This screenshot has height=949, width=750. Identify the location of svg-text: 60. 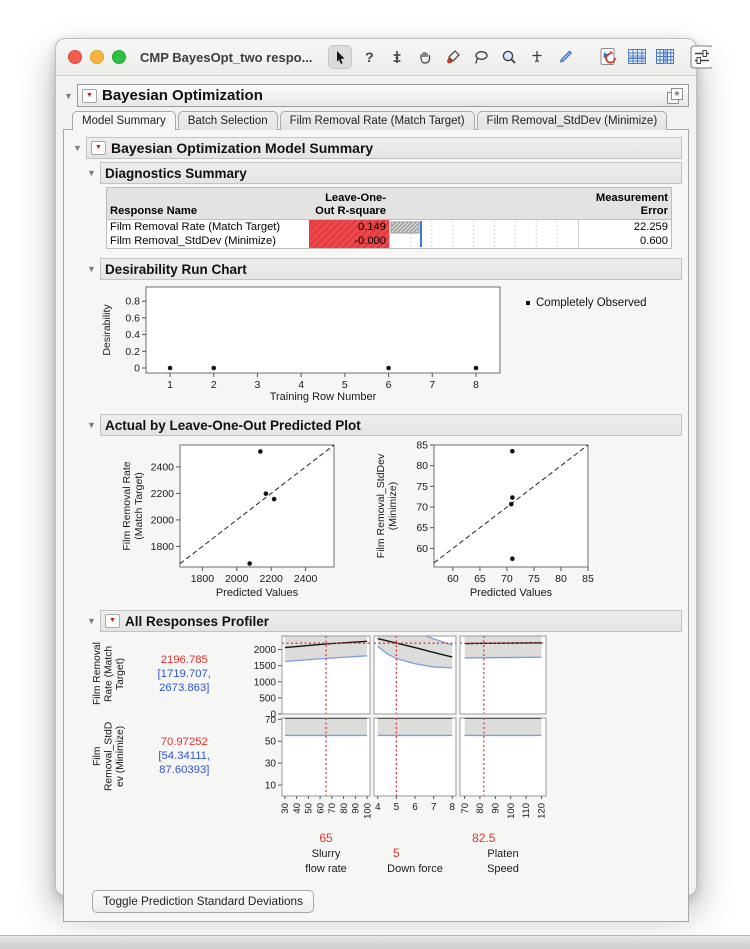
(422, 549).